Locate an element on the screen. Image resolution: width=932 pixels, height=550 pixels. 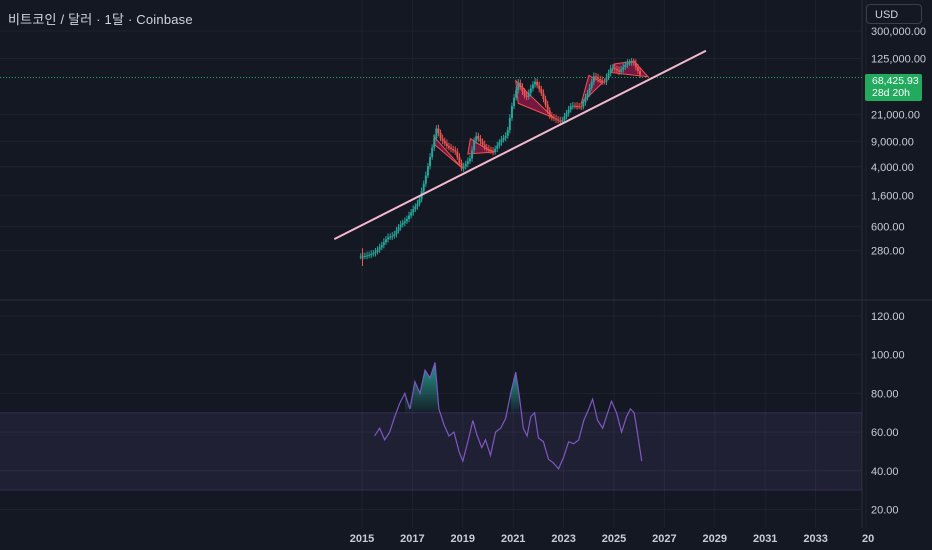
last-price-label: 68,425.93 28d 20h is located at coordinates (893, 87).